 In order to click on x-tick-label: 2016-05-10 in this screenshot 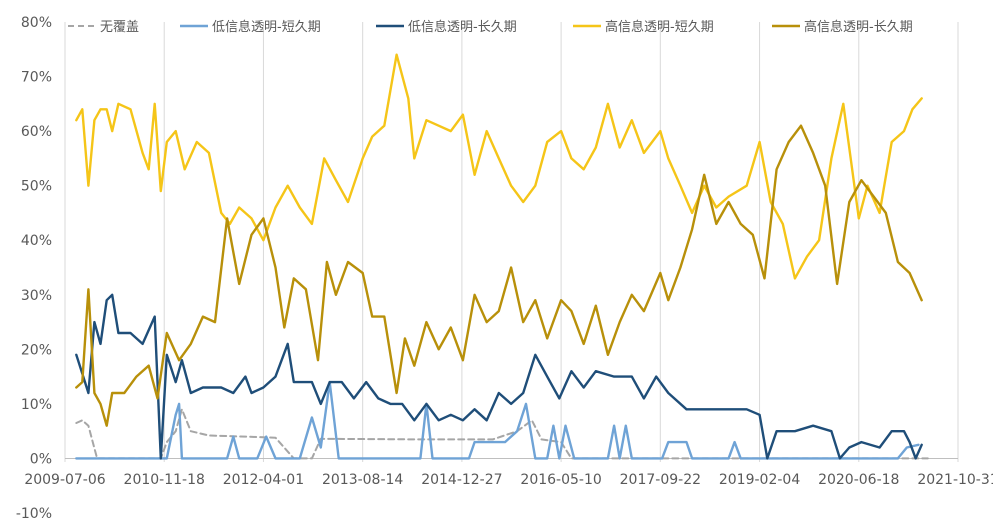, I will do `click(560, 480)`.